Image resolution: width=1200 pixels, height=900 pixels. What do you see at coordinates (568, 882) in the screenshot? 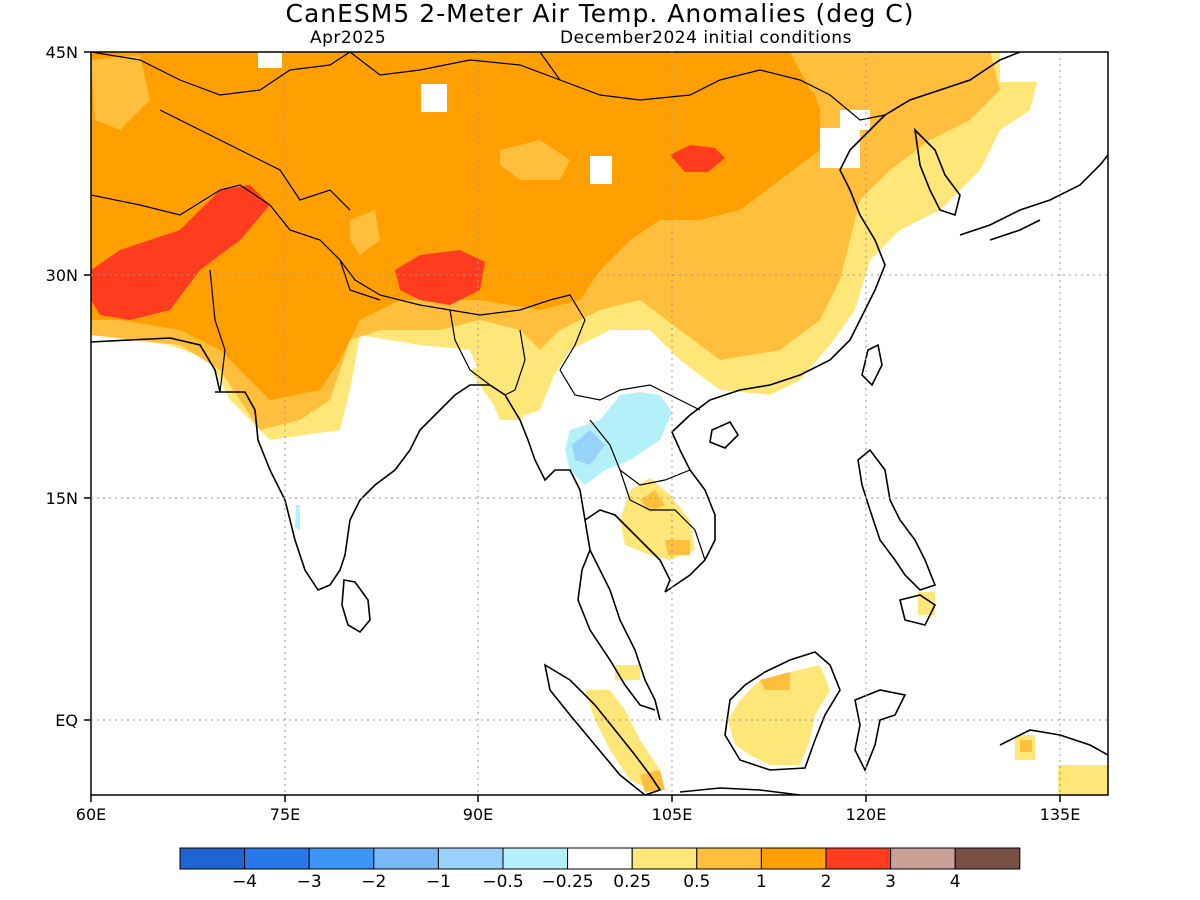
I see `colorbar-label: −0.25` at bounding box center [568, 882].